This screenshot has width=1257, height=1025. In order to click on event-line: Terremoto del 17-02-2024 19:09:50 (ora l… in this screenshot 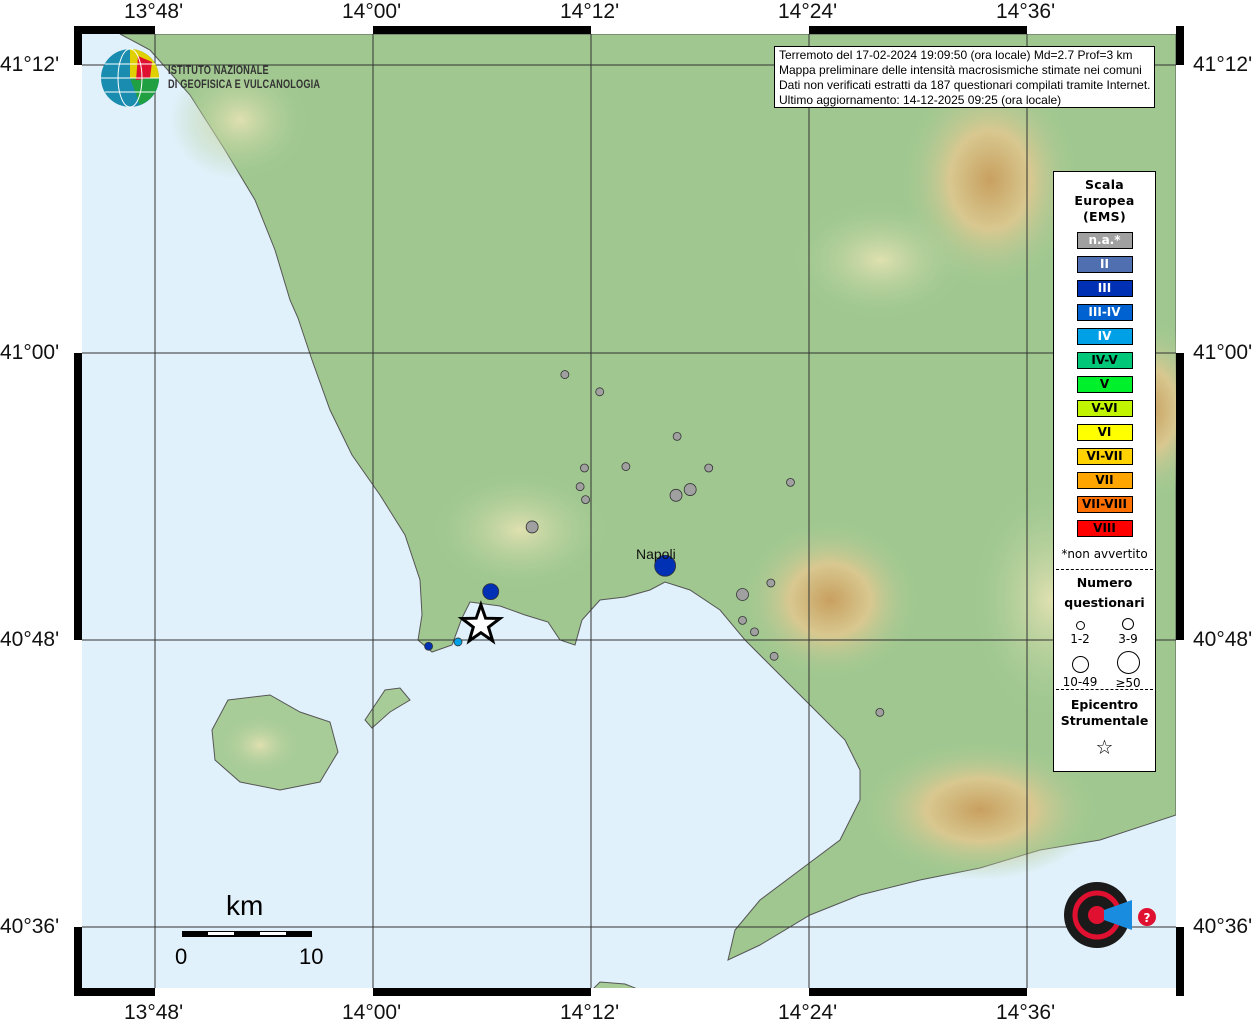, I will do `click(956, 55)`.